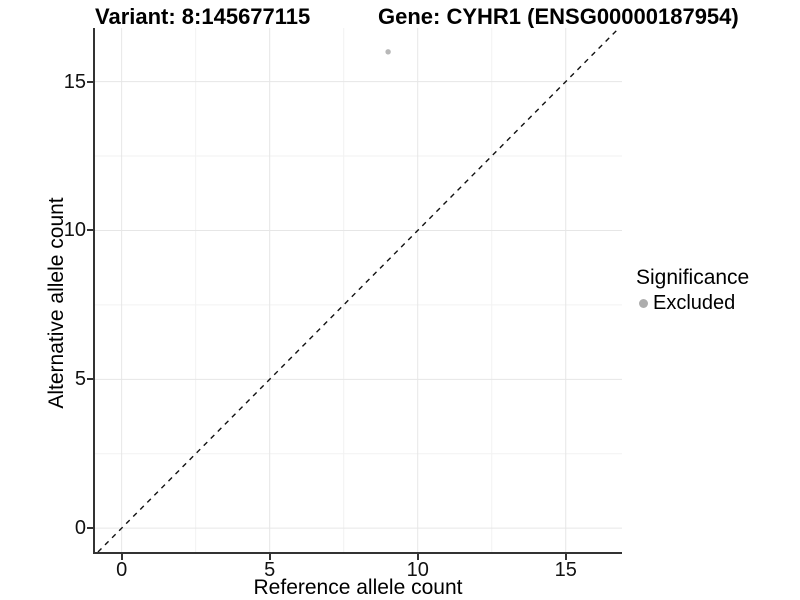  What do you see at coordinates (417, 570) in the screenshot?
I see `x-tick-label: 10` at bounding box center [417, 570].